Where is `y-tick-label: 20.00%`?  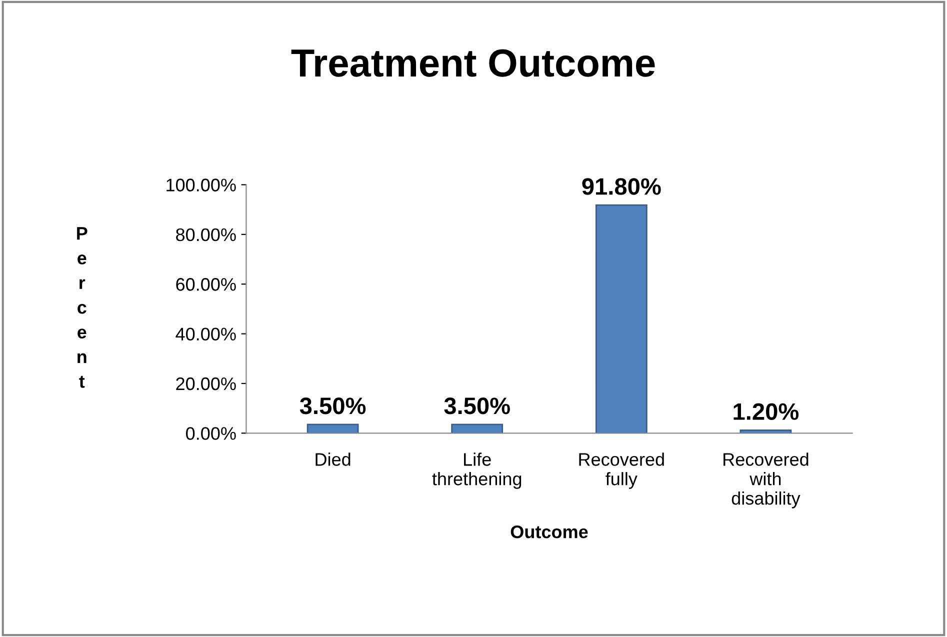 y-tick-label: 20.00% is located at coordinates (206, 383).